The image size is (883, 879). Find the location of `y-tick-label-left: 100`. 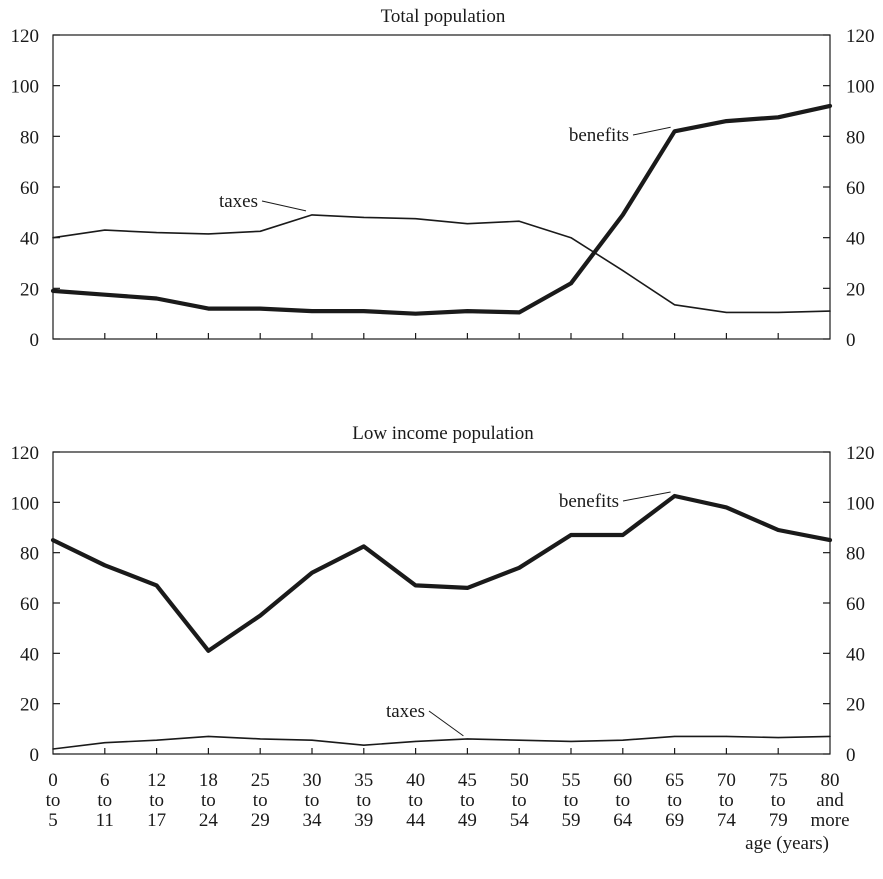

y-tick-label-left: 100 is located at coordinates (25, 503).